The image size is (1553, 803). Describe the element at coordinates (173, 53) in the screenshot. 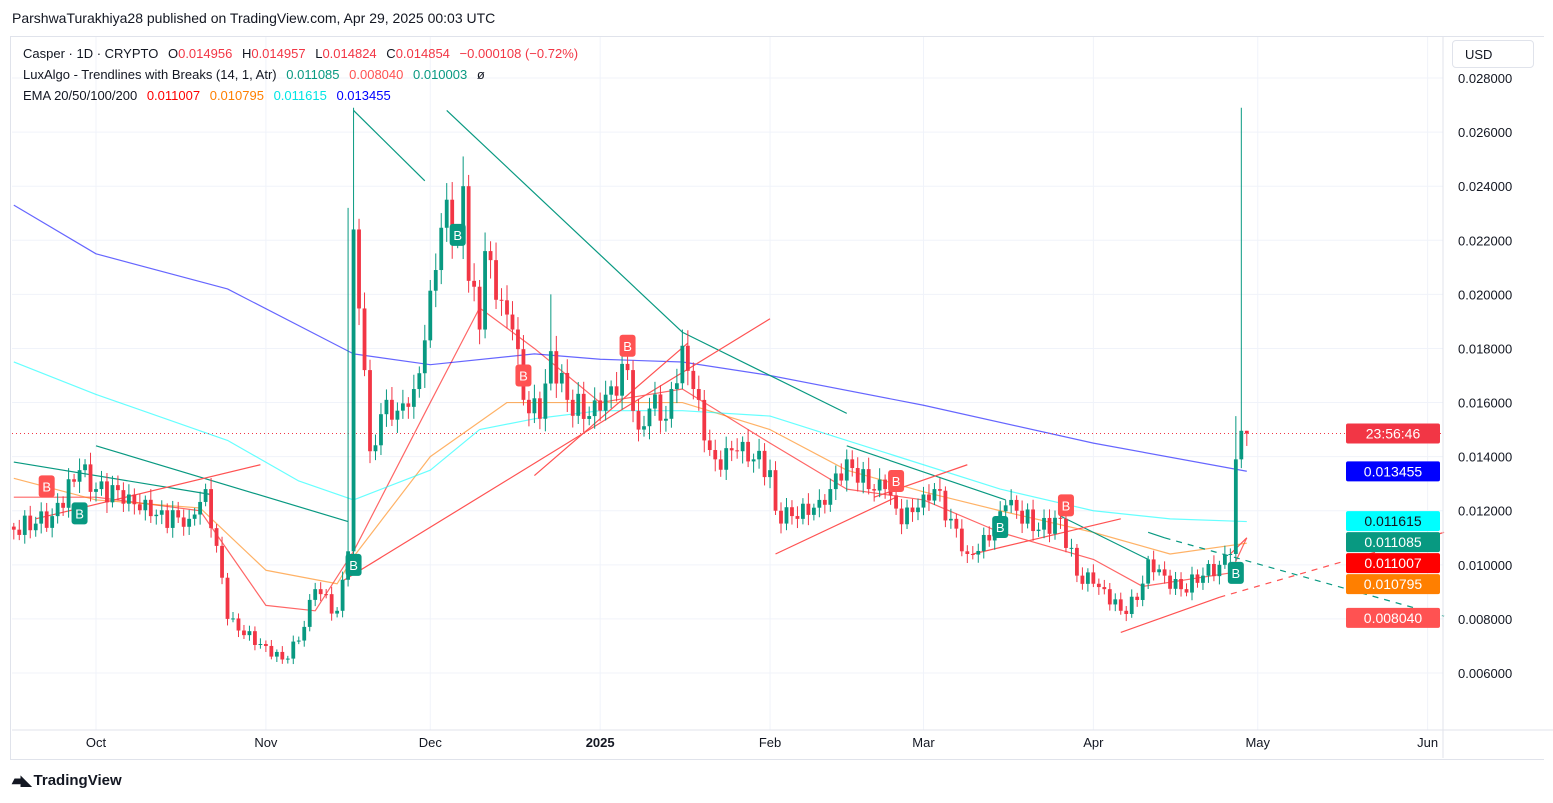

I see `open-label: O` at that location.